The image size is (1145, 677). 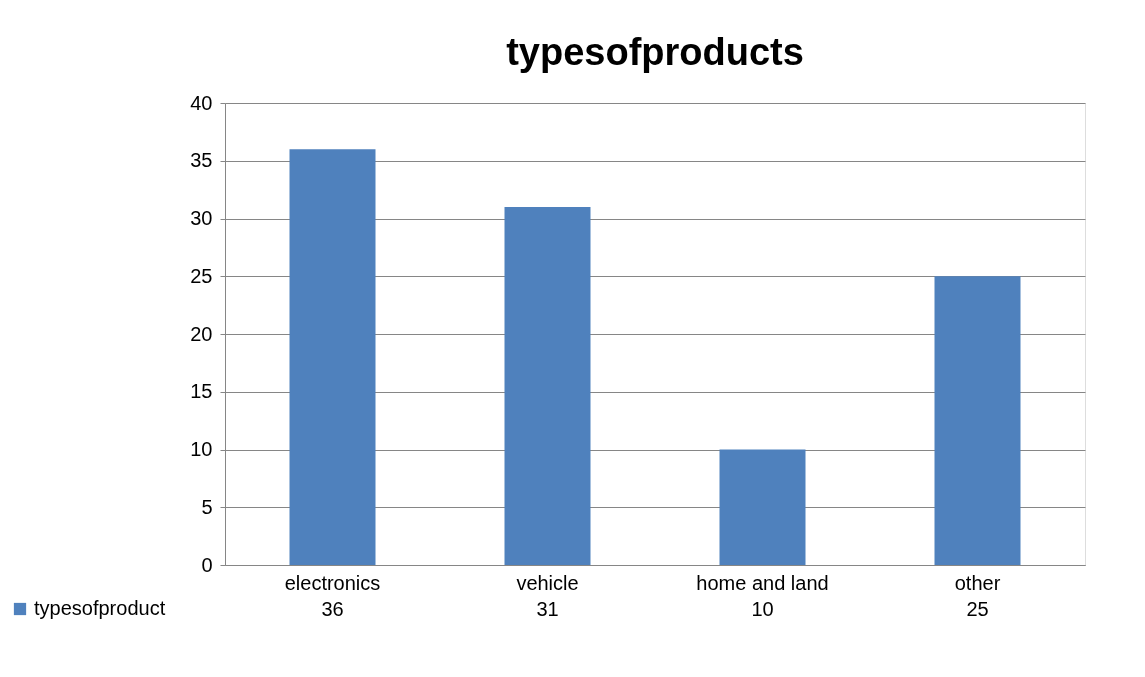 What do you see at coordinates (201, 275) in the screenshot?
I see `y-tick-label: 25` at bounding box center [201, 275].